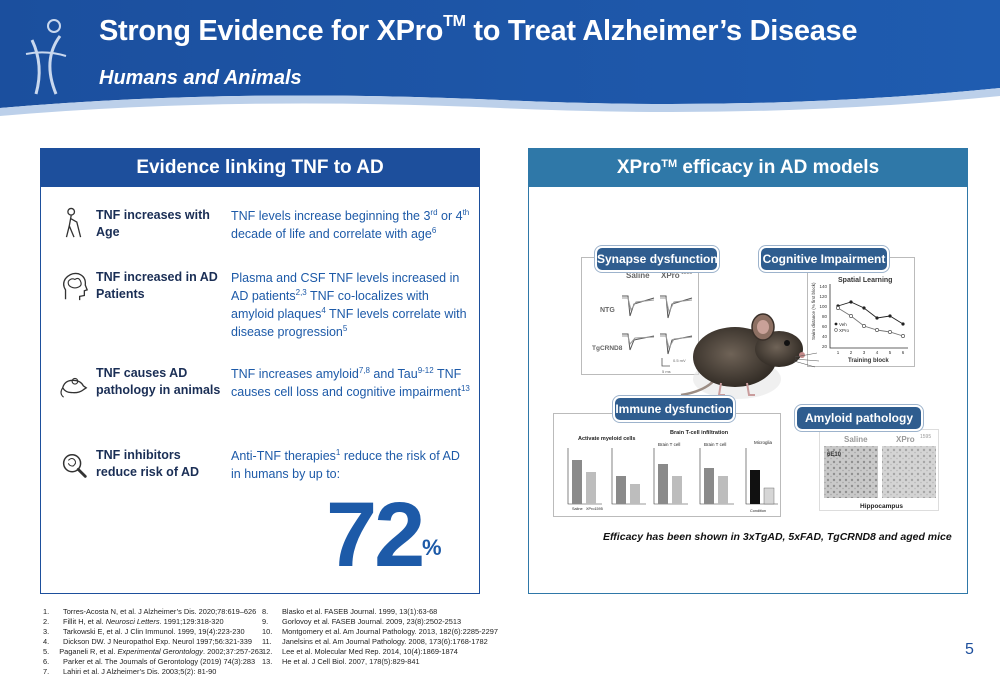 The image size is (1000, 685). What do you see at coordinates (46, 57) in the screenshot?
I see `company-logo-icon` at bounding box center [46, 57].